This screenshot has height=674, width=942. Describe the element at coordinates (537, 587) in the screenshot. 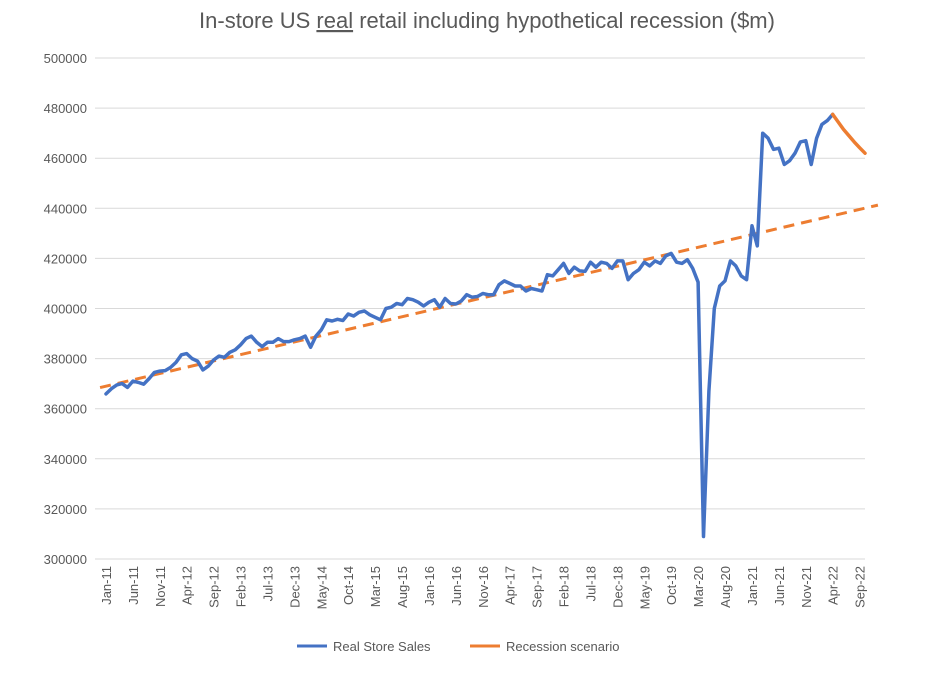

I see `x-tick-label: Sep-17` at that location.